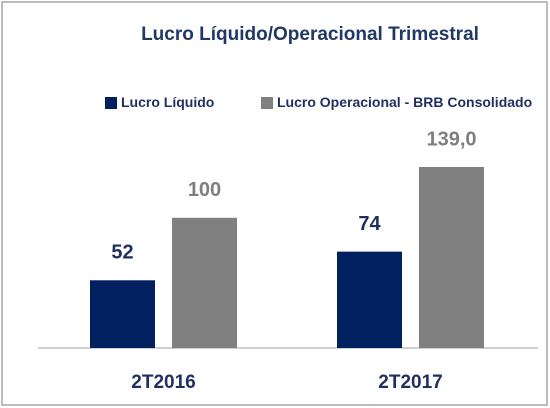  I want to click on data-label: 74, so click(369, 224).